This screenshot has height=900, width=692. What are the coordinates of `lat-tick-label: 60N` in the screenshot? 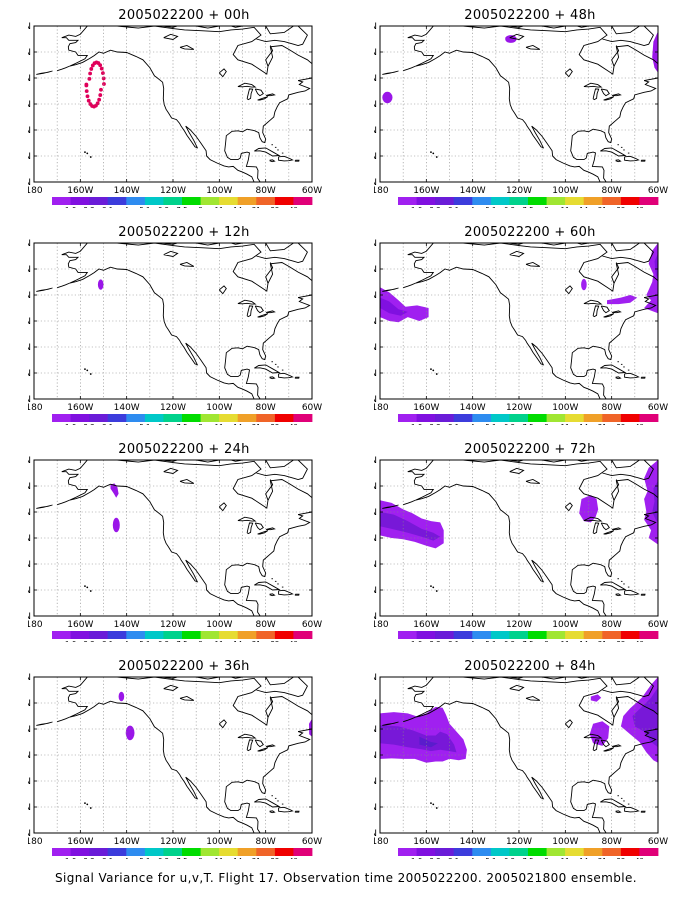 It's located at (29, 704).